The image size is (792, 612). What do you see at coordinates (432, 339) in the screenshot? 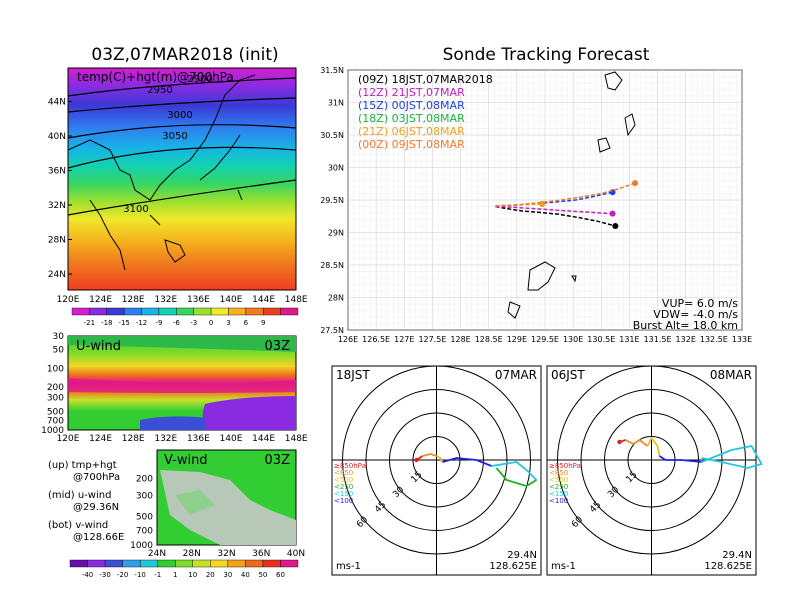
I see `track-x-tick: 127.5E` at bounding box center [432, 339].